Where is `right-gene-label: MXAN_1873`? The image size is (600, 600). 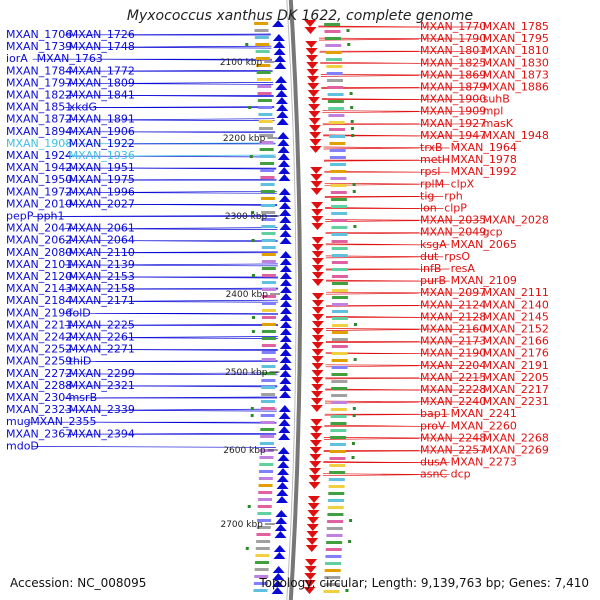 right-gene-label: MXAN_1873 is located at coordinates (516, 74).